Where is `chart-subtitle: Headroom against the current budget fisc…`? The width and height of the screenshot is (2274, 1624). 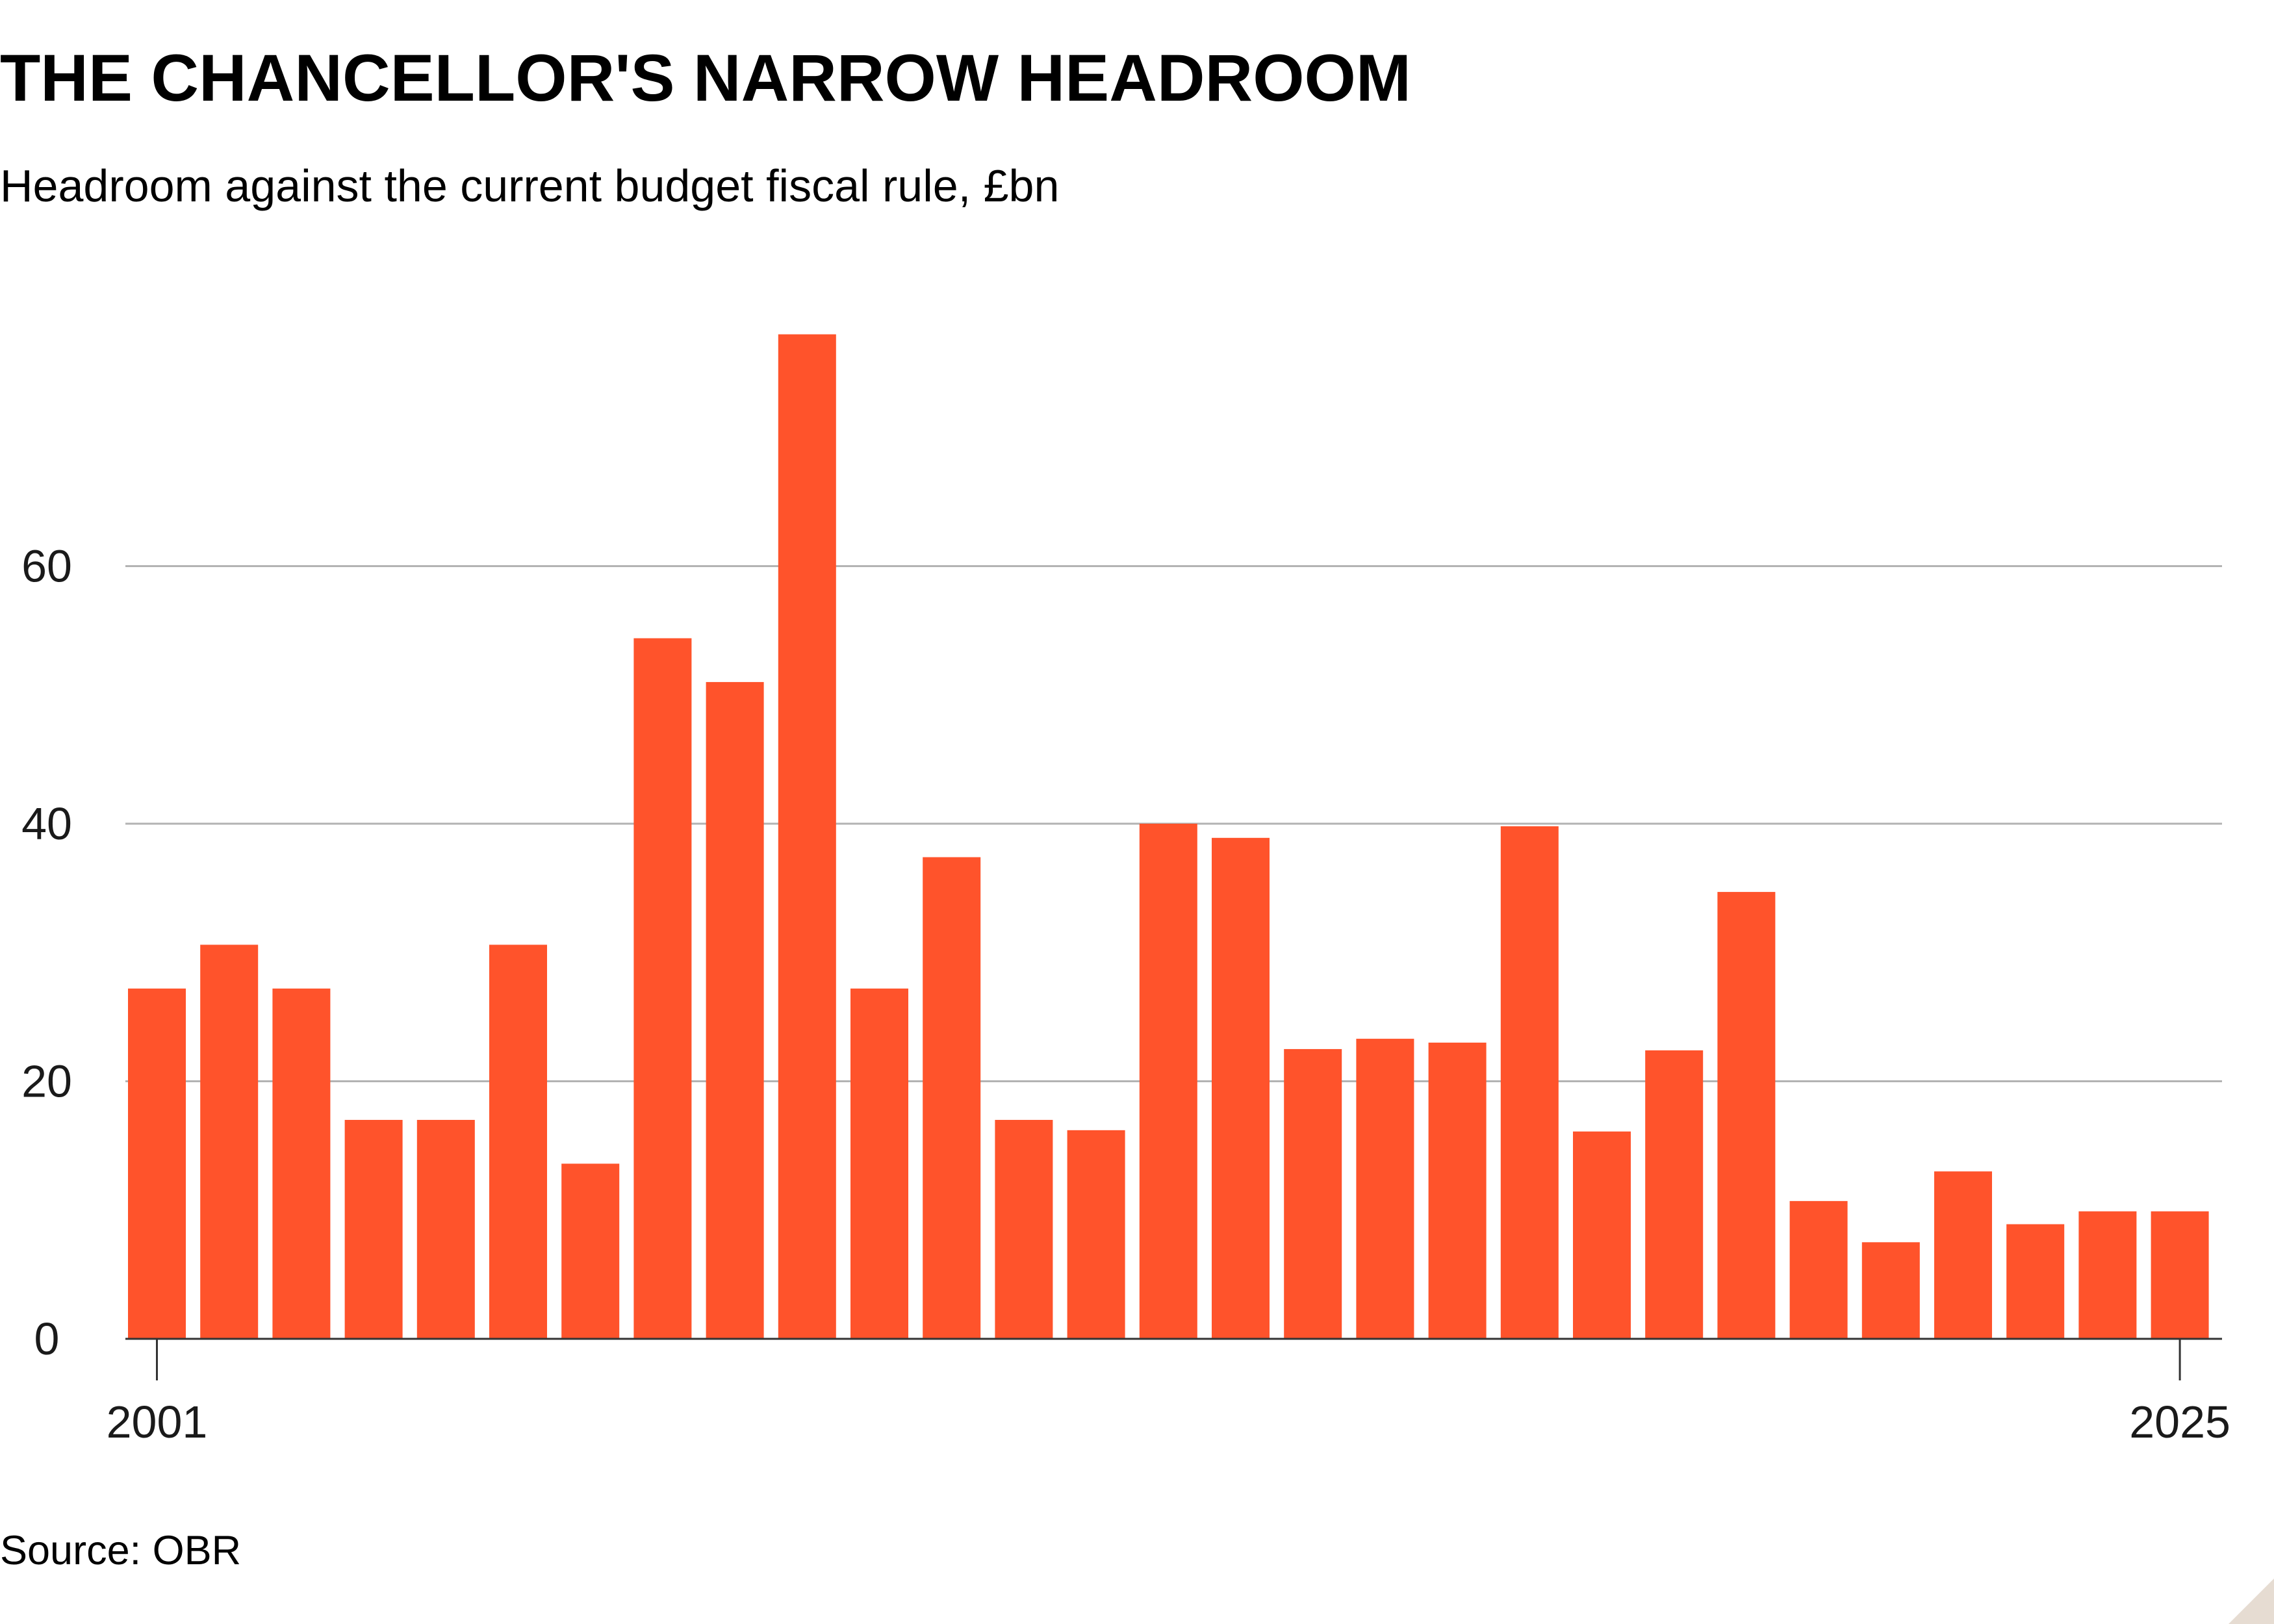
chart-subtitle: Headroom against the current budget fisc… is located at coordinates (529, 185).